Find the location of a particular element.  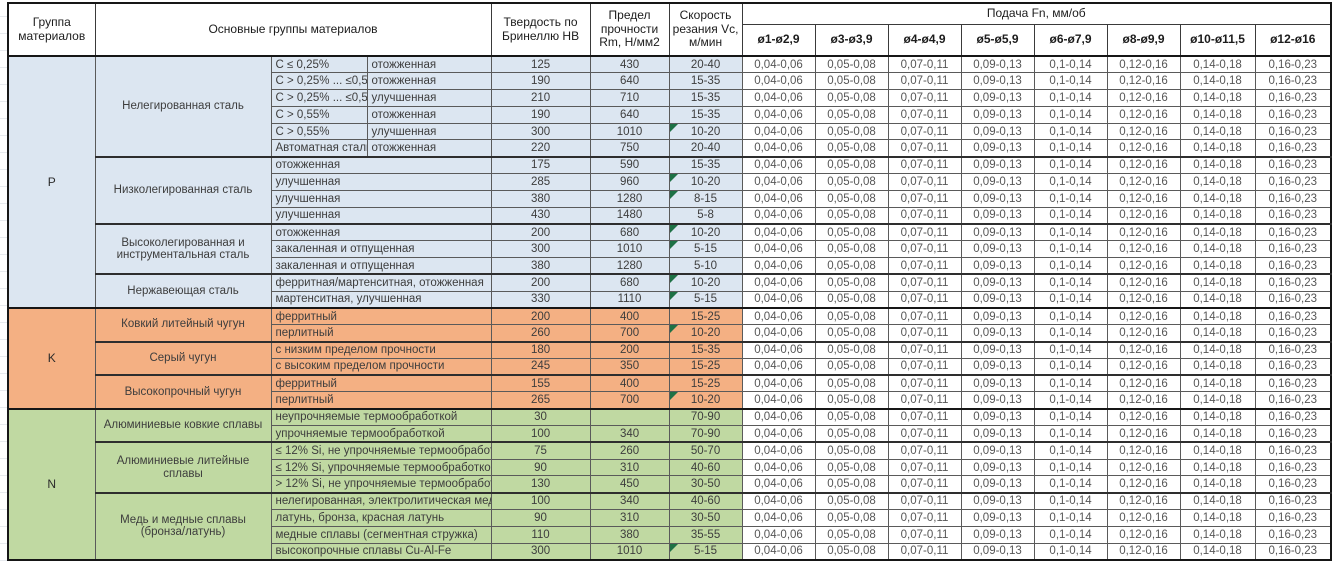

header-feed-diameter-range: ø1-ø2,9 is located at coordinates (778, 40).